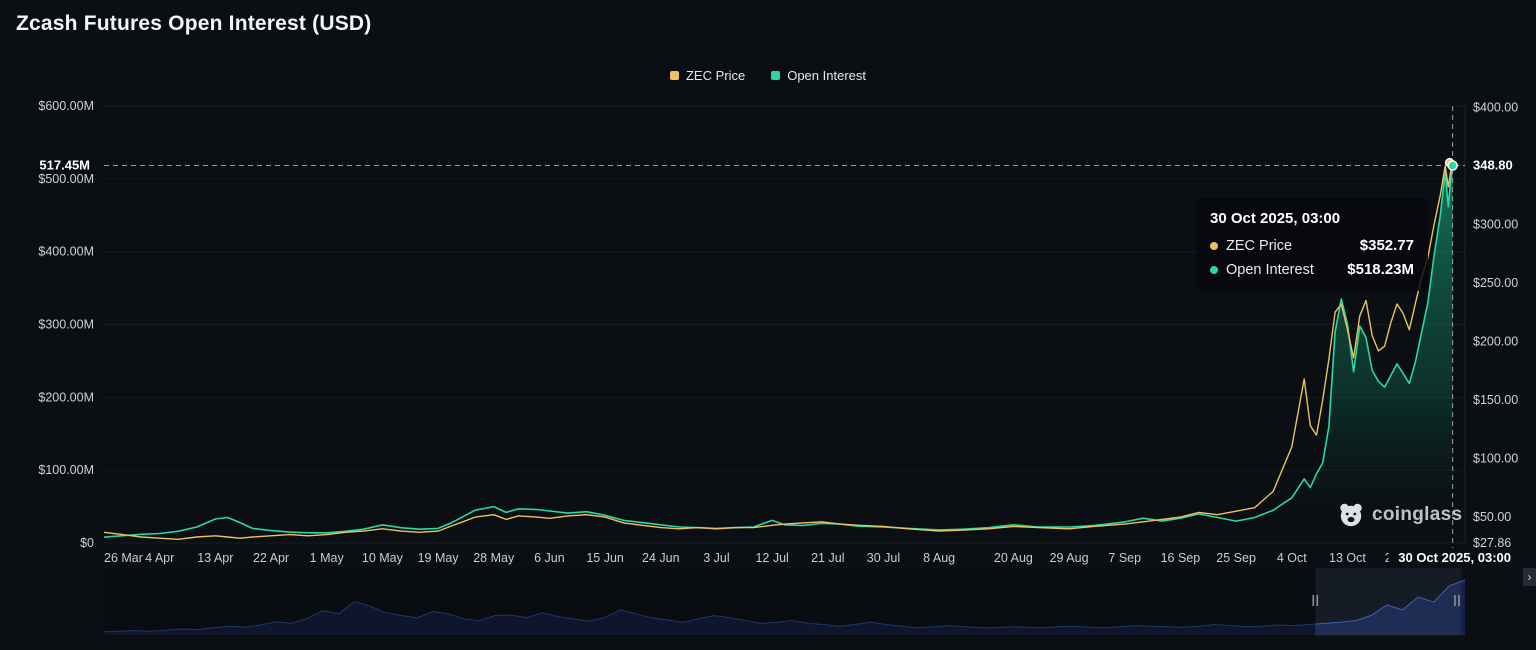 Image resolution: width=1536 pixels, height=650 pixels. Describe the element at coordinates (1181, 558) in the screenshot. I see `x-axis-tick: 16 Sep` at that location.